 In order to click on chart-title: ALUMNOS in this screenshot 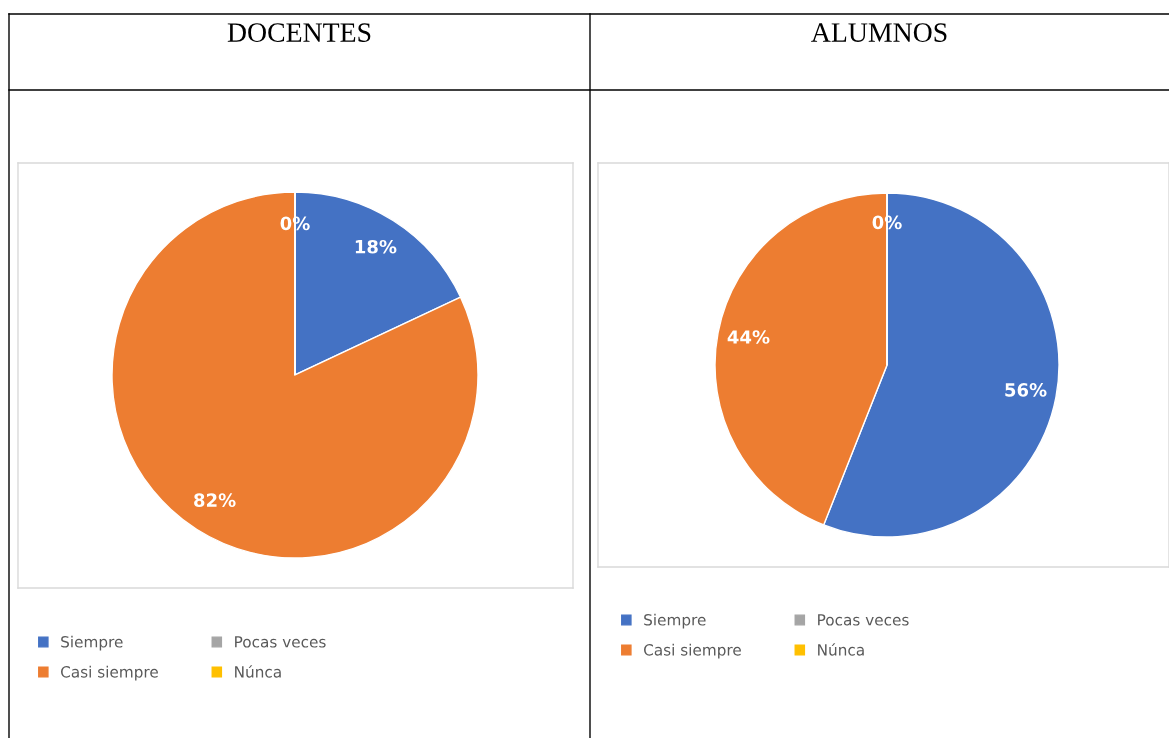, I will do `click(879, 32)`.